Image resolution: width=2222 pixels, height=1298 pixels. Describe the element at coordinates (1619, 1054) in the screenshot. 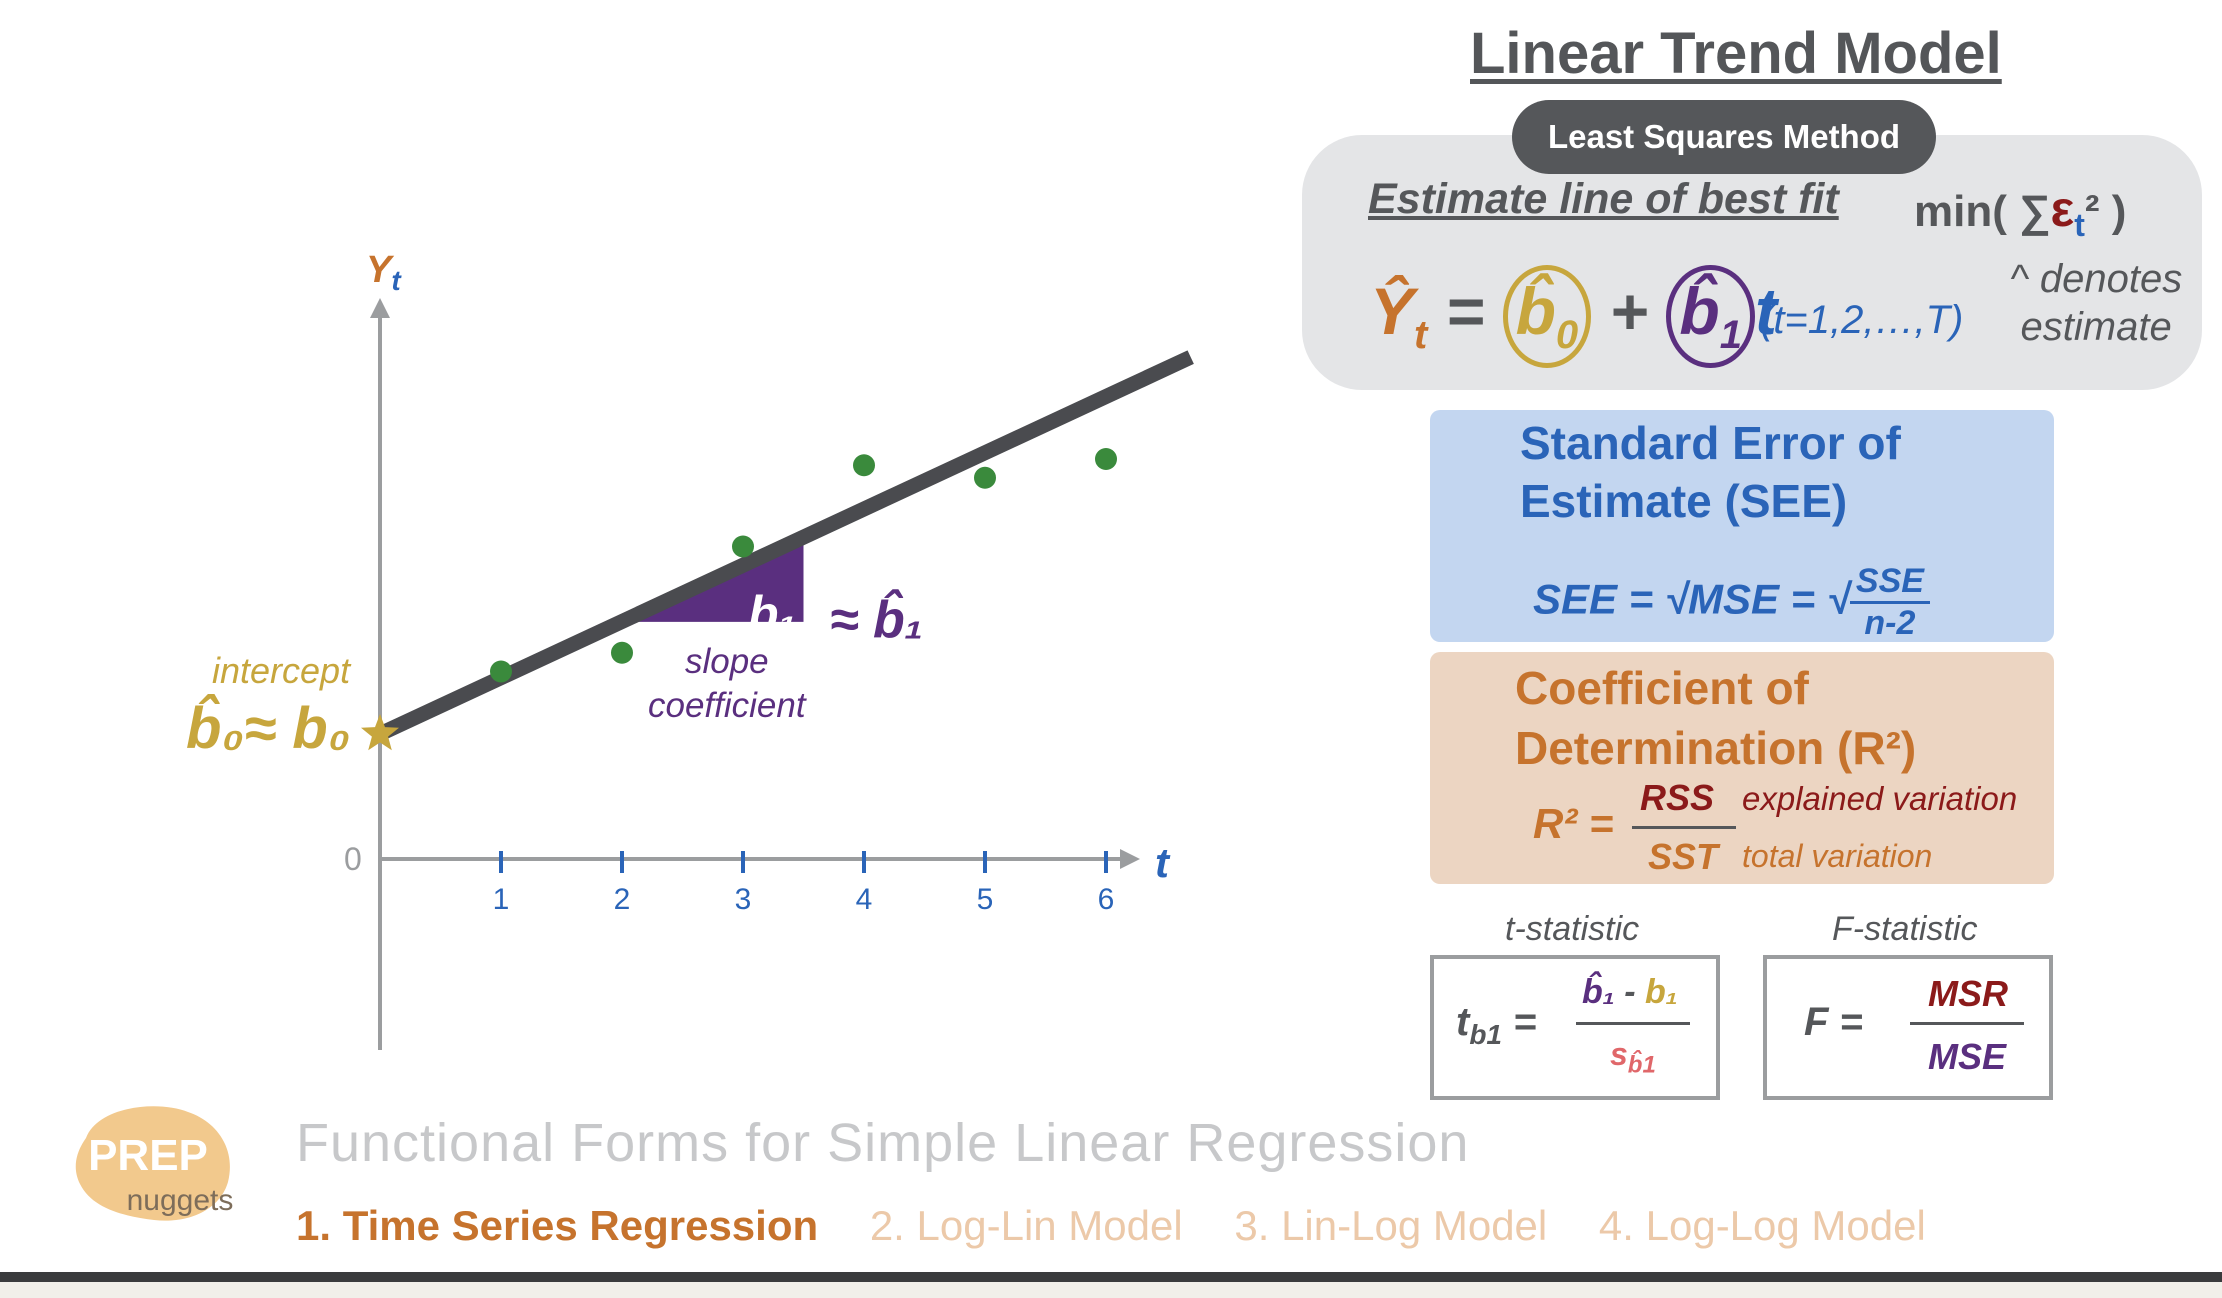

I see `t-den-s: s` at that location.